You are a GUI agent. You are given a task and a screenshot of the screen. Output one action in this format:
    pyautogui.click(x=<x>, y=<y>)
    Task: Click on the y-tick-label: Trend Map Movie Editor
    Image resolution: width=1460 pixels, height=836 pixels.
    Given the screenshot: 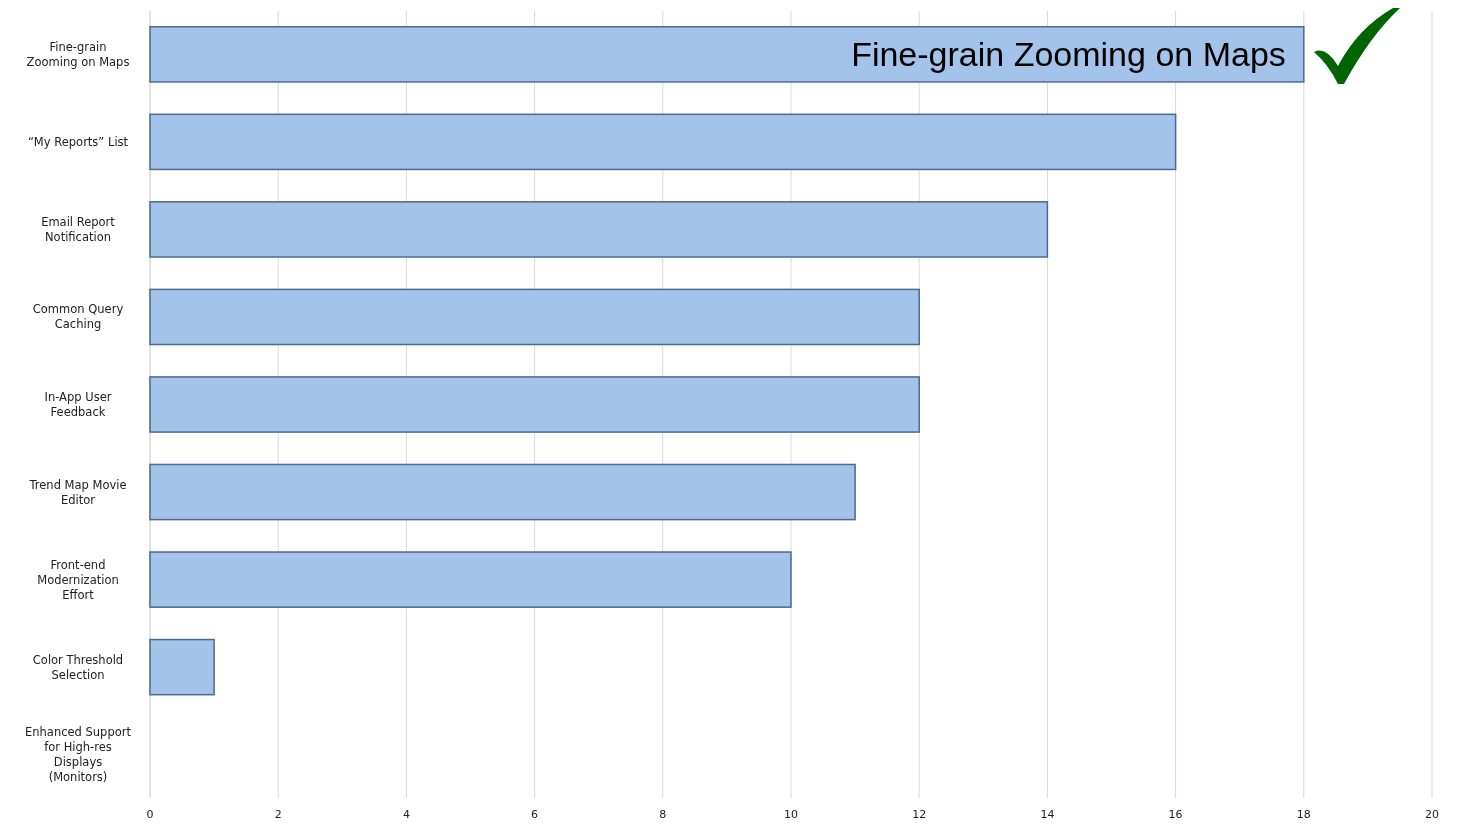 What is the action you would take?
    pyautogui.click(x=77, y=492)
    